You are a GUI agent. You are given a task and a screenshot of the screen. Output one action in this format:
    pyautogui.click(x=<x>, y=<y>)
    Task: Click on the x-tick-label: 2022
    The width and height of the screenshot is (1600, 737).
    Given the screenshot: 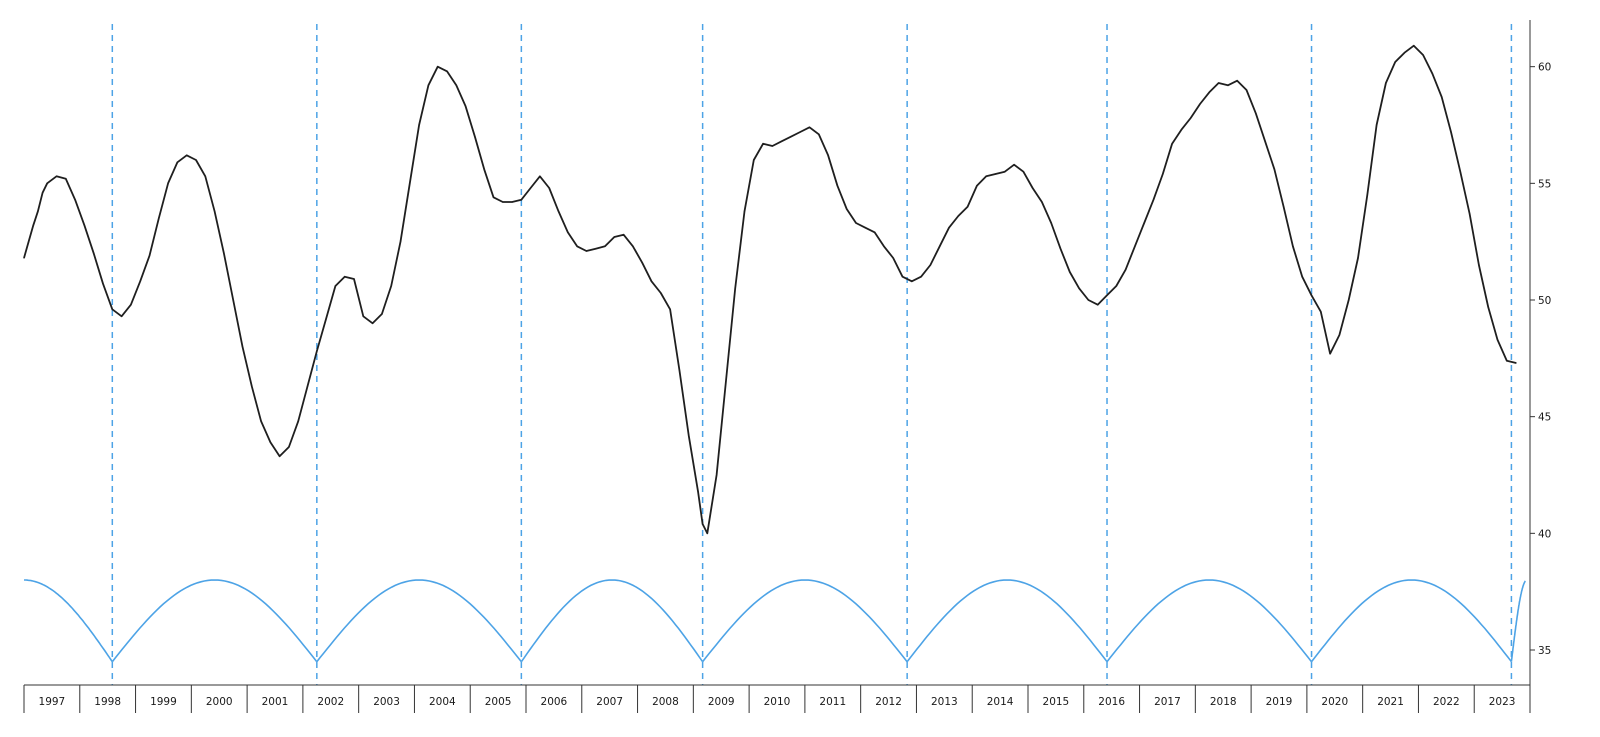 What is the action you would take?
    pyautogui.click(x=1446, y=702)
    